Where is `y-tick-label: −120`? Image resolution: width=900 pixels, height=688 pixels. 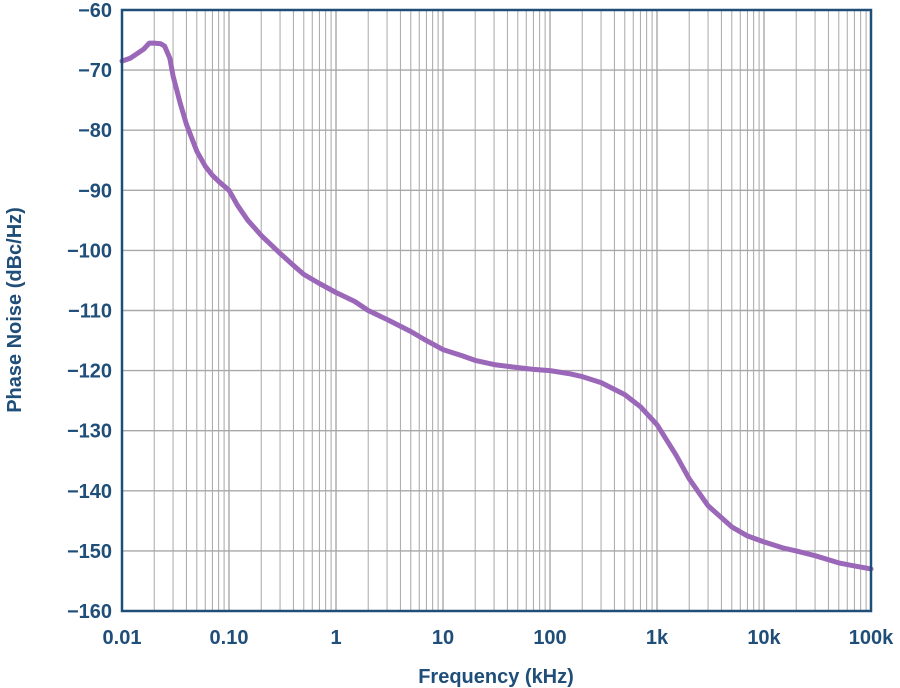 y-tick-label: −120 is located at coordinates (89, 372).